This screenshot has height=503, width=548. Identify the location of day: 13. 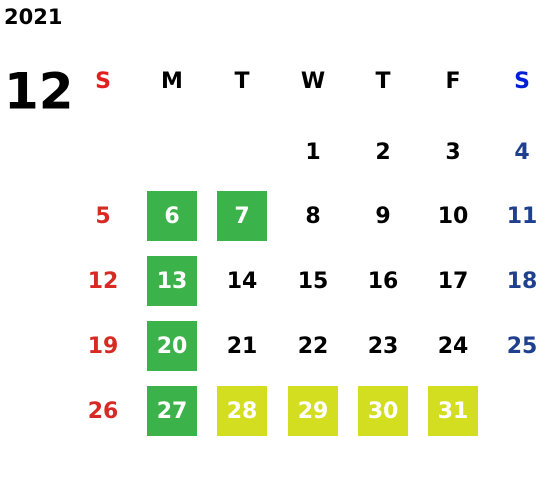
(172, 281).